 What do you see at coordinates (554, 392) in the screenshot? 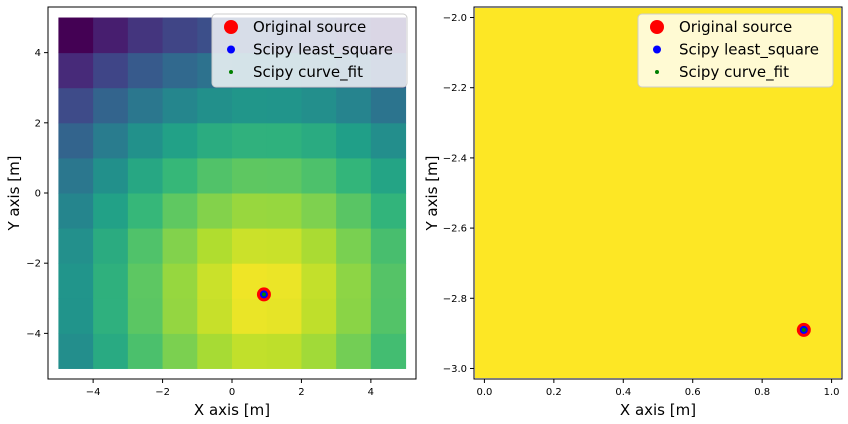
I see `x-tick-label: 0.2` at bounding box center [554, 392].